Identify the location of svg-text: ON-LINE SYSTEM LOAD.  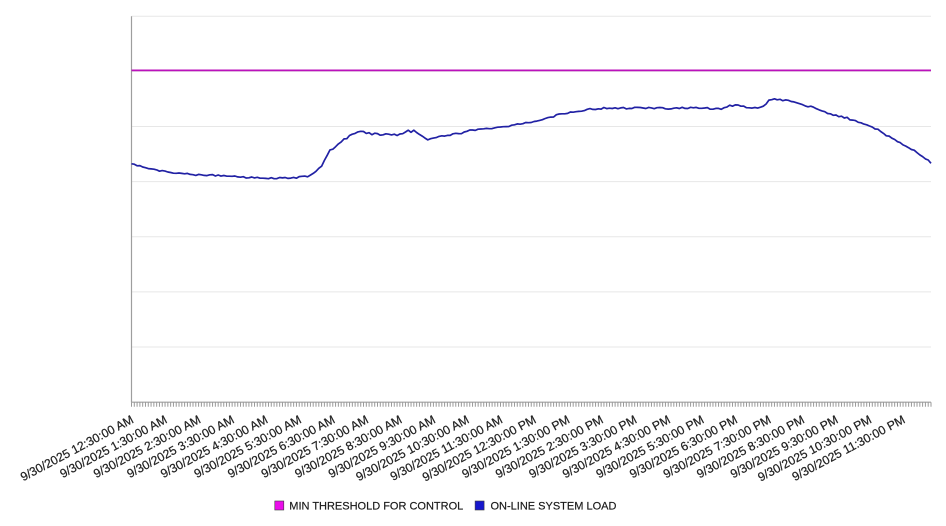
(554, 507).